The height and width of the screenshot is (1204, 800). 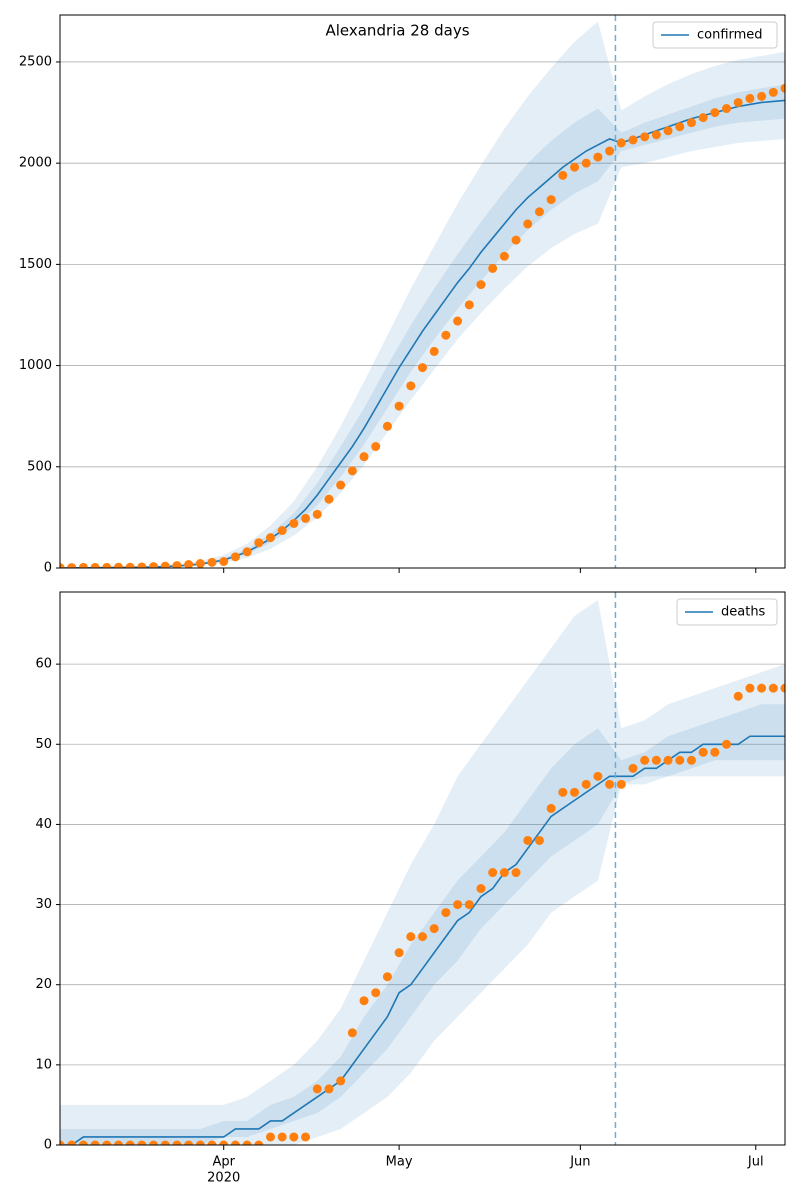 What do you see at coordinates (35, 61) in the screenshot?
I see `y-tick-label: 2500` at bounding box center [35, 61].